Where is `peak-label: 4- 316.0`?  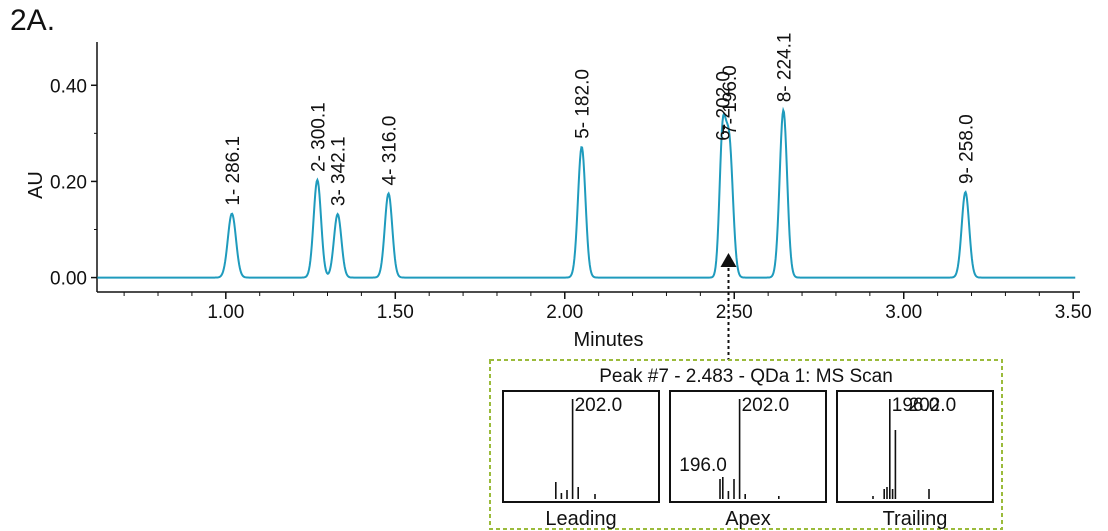
peak-label: 4- 316.0 is located at coordinates (390, 151).